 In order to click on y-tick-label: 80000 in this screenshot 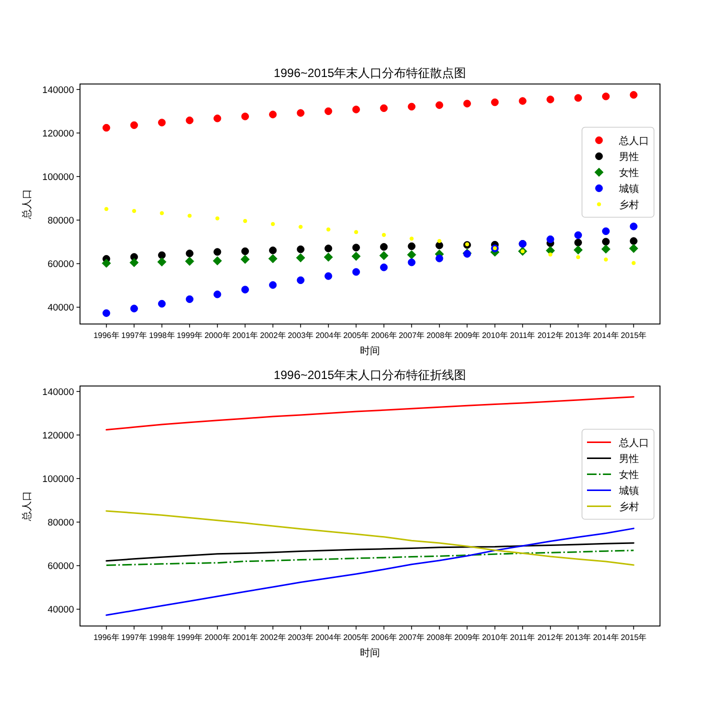, I will do `click(61, 523)`.